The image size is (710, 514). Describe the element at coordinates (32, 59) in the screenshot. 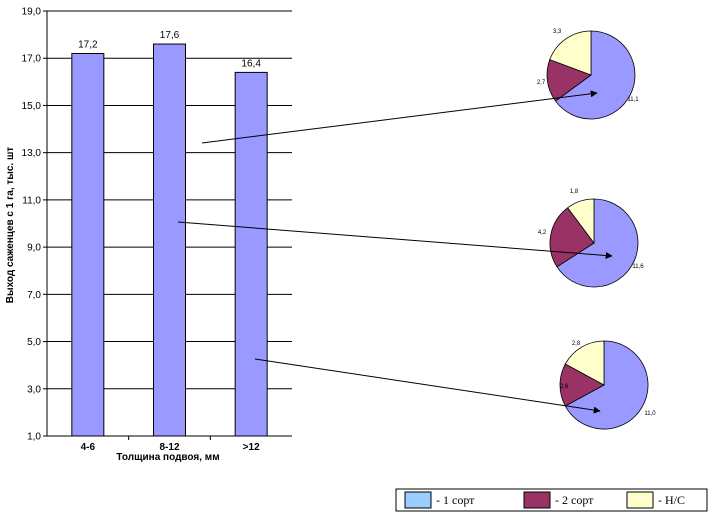

I see `y-tick-label: 17,0` at that location.